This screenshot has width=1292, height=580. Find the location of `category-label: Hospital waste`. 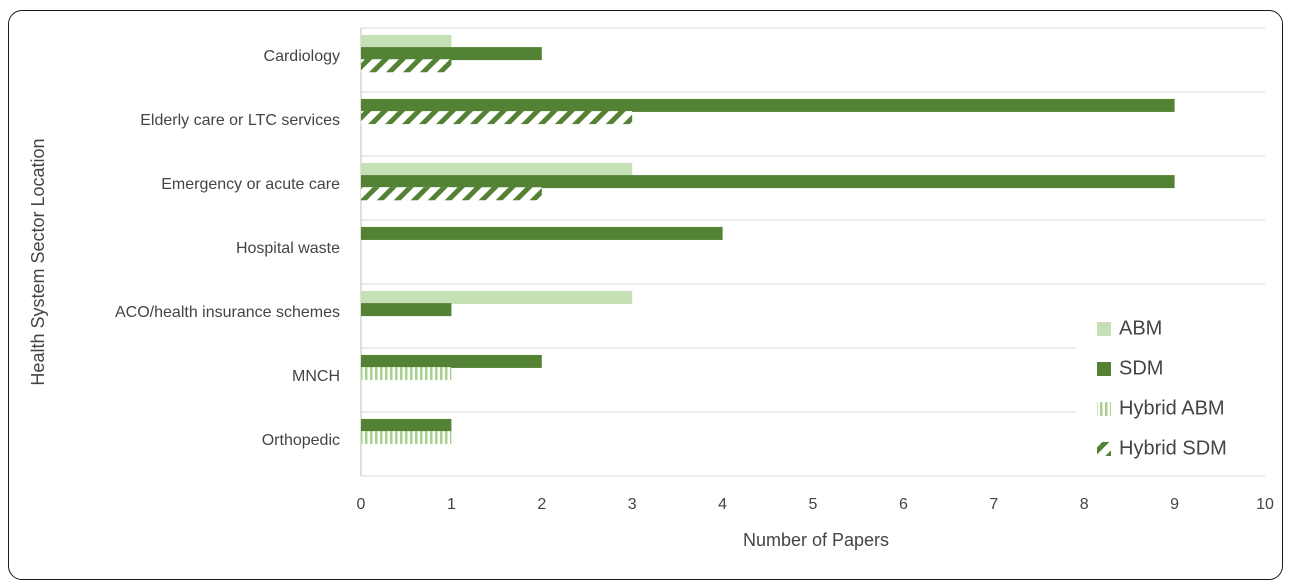

category-label: Hospital waste is located at coordinates (288, 248).